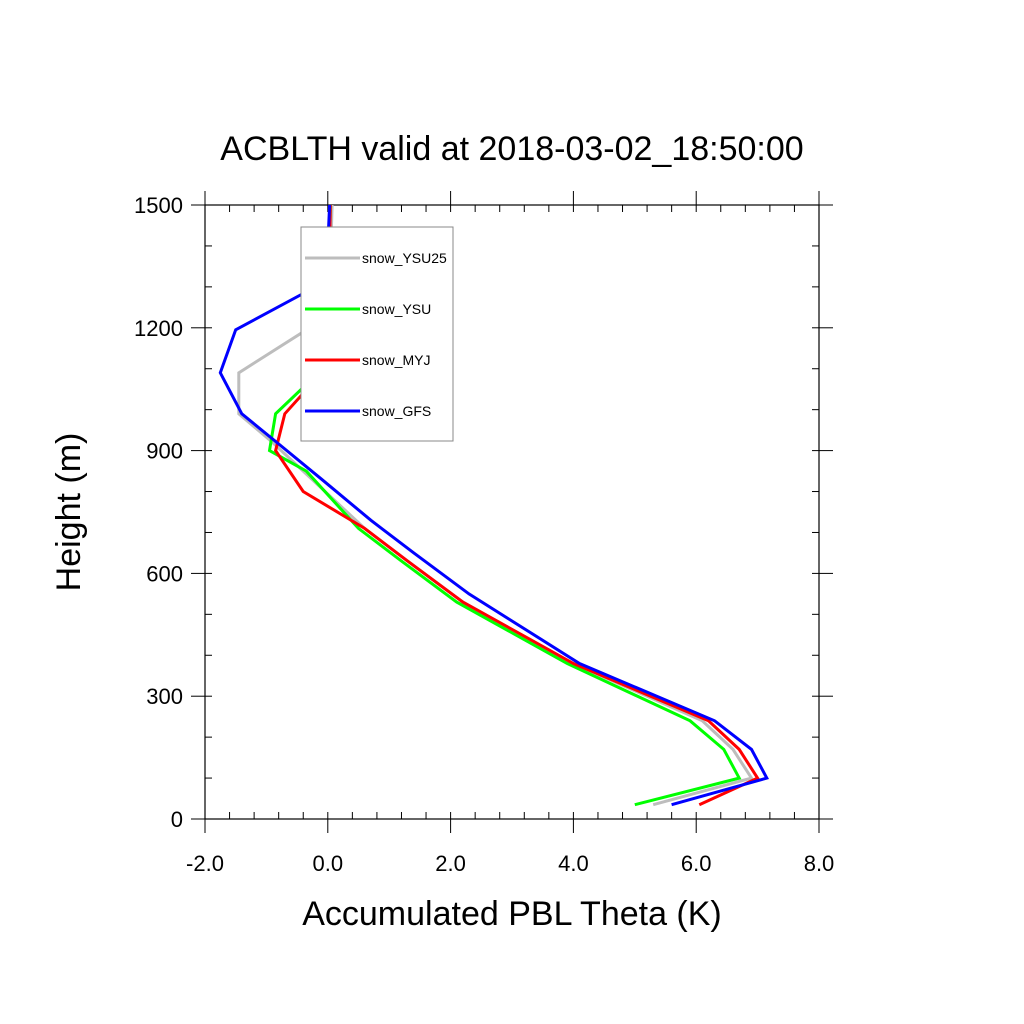  Describe the element at coordinates (158, 328) in the screenshot. I see `y-tick-label: 1200` at that location.